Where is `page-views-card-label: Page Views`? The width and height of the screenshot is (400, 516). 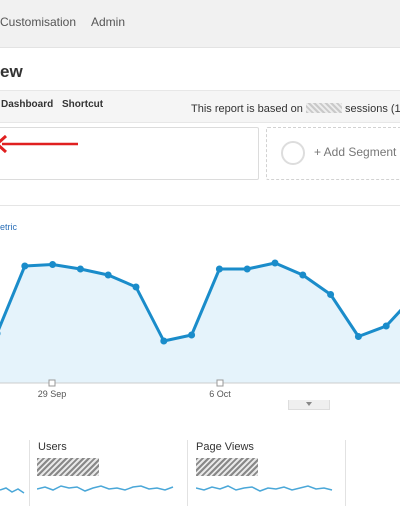 page-views-card-label: Page Views is located at coordinates (225, 447).